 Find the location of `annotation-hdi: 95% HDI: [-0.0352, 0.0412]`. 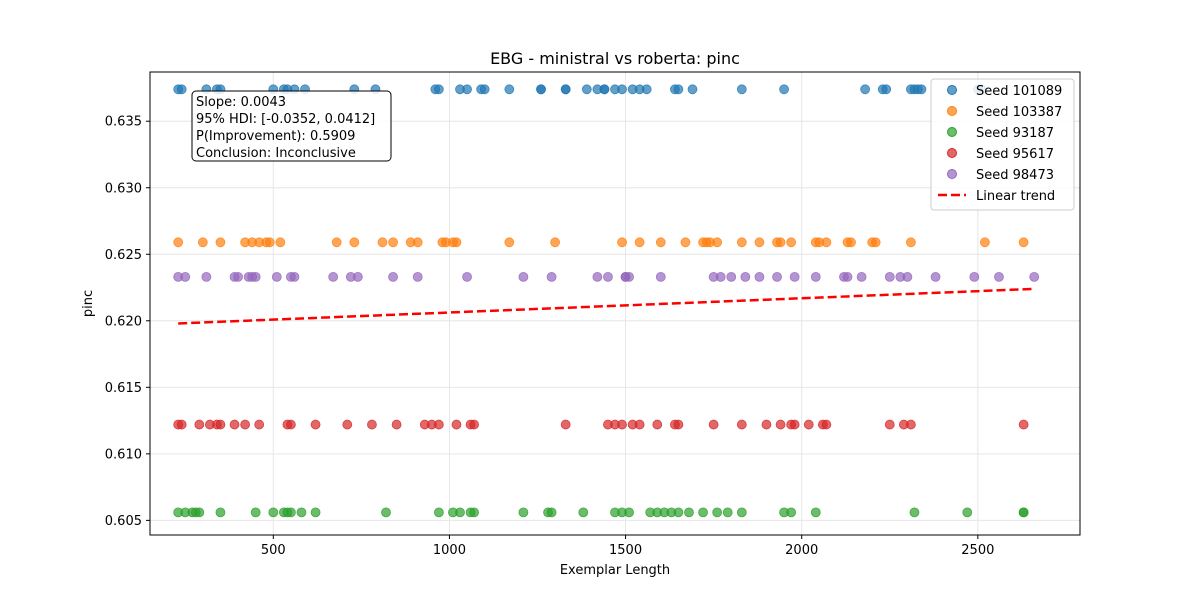

annotation-hdi: 95% HDI: [-0.0352, 0.0412] is located at coordinates (285, 119).